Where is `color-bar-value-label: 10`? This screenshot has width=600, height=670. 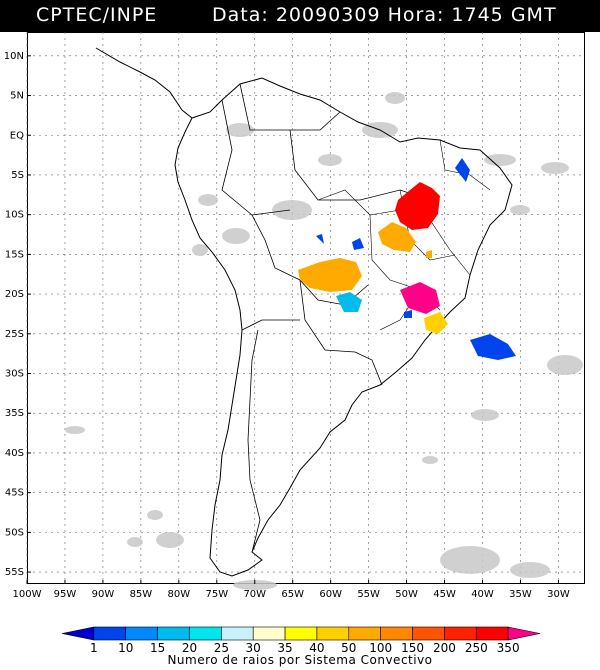
color-bar-value-label: 10 is located at coordinates (125, 648).